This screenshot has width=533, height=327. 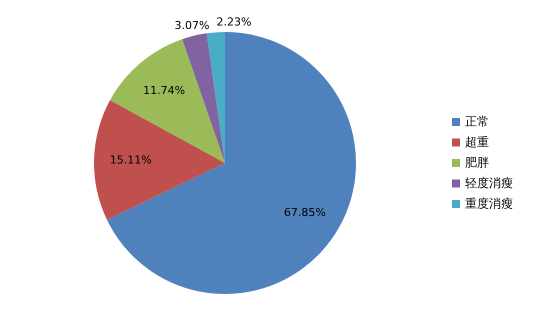 What do you see at coordinates (164, 90) in the screenshot?
I see `data-label: 11.74%` at bounding box center [164, 90].